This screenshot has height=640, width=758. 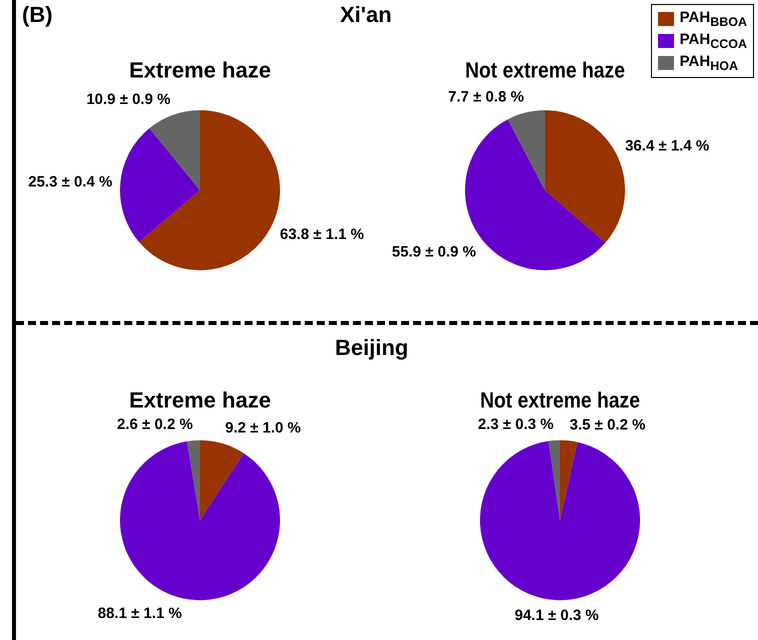 I want to click on legend-label: PAH$_{HOA}$, so click(x=709, y=63).